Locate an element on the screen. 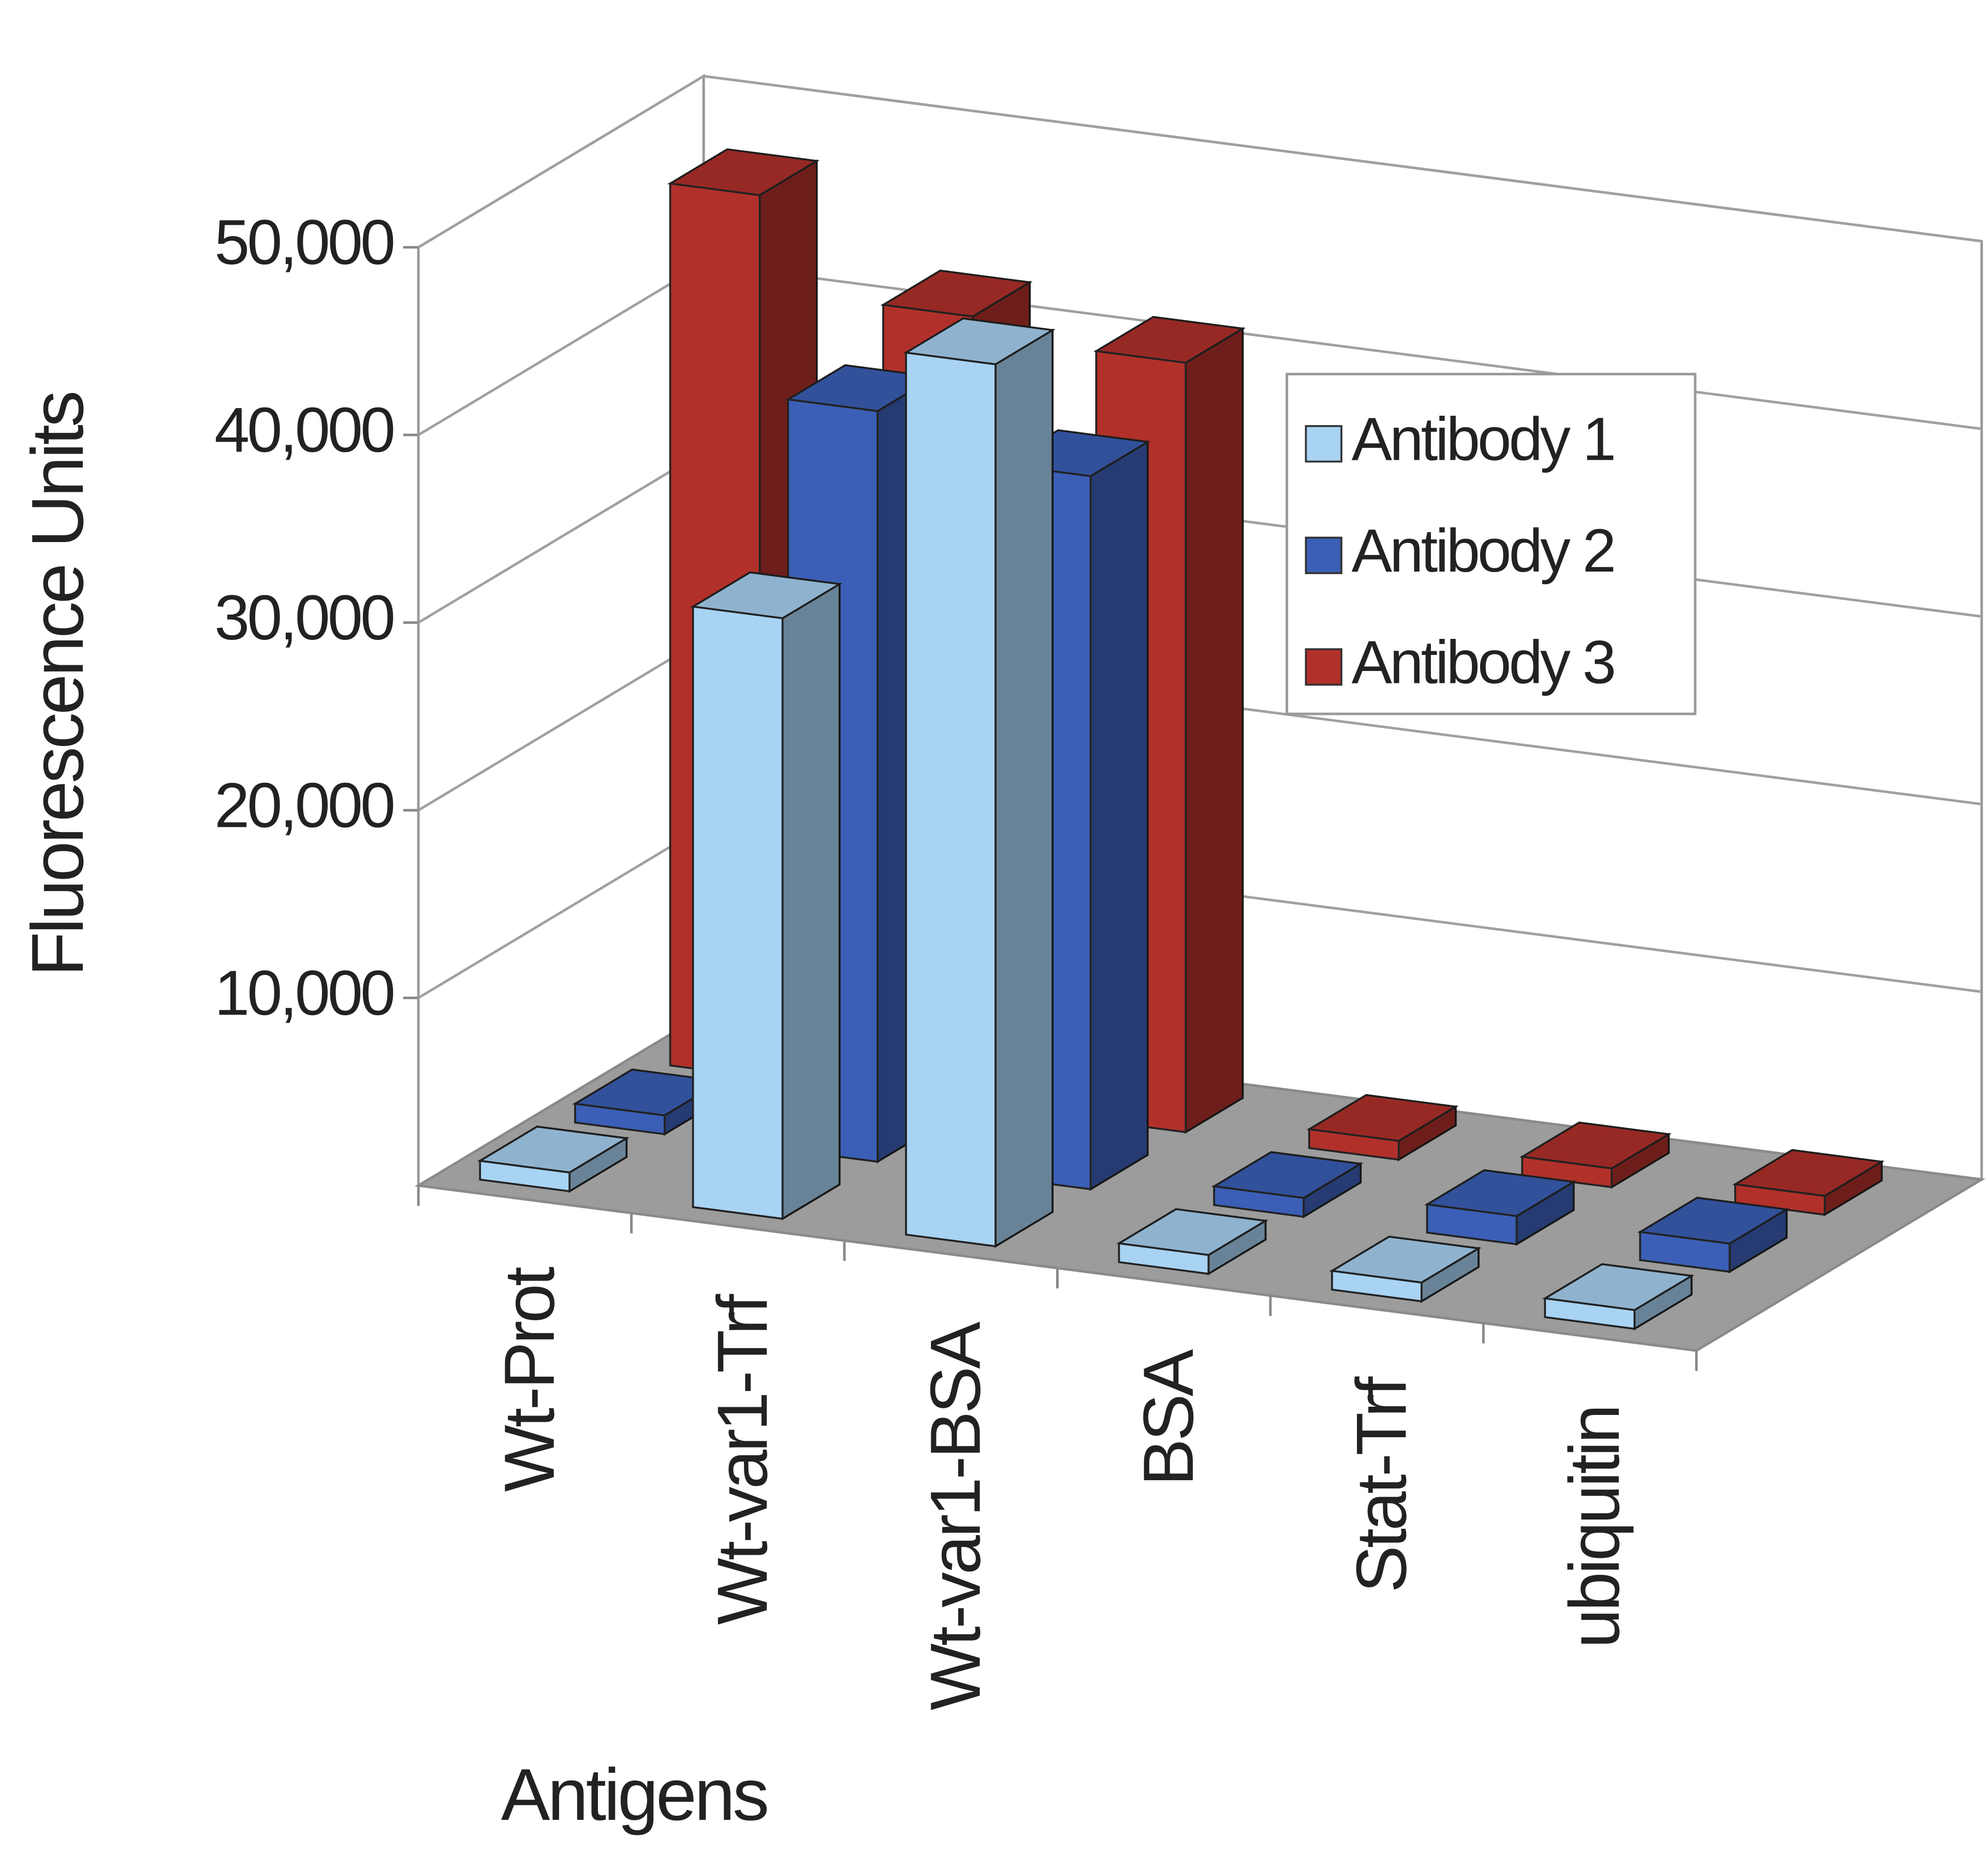 The height and width of the screenshot is (1869, 1988). x-tick-label: BSA is located at coordinates (1168, 1417).